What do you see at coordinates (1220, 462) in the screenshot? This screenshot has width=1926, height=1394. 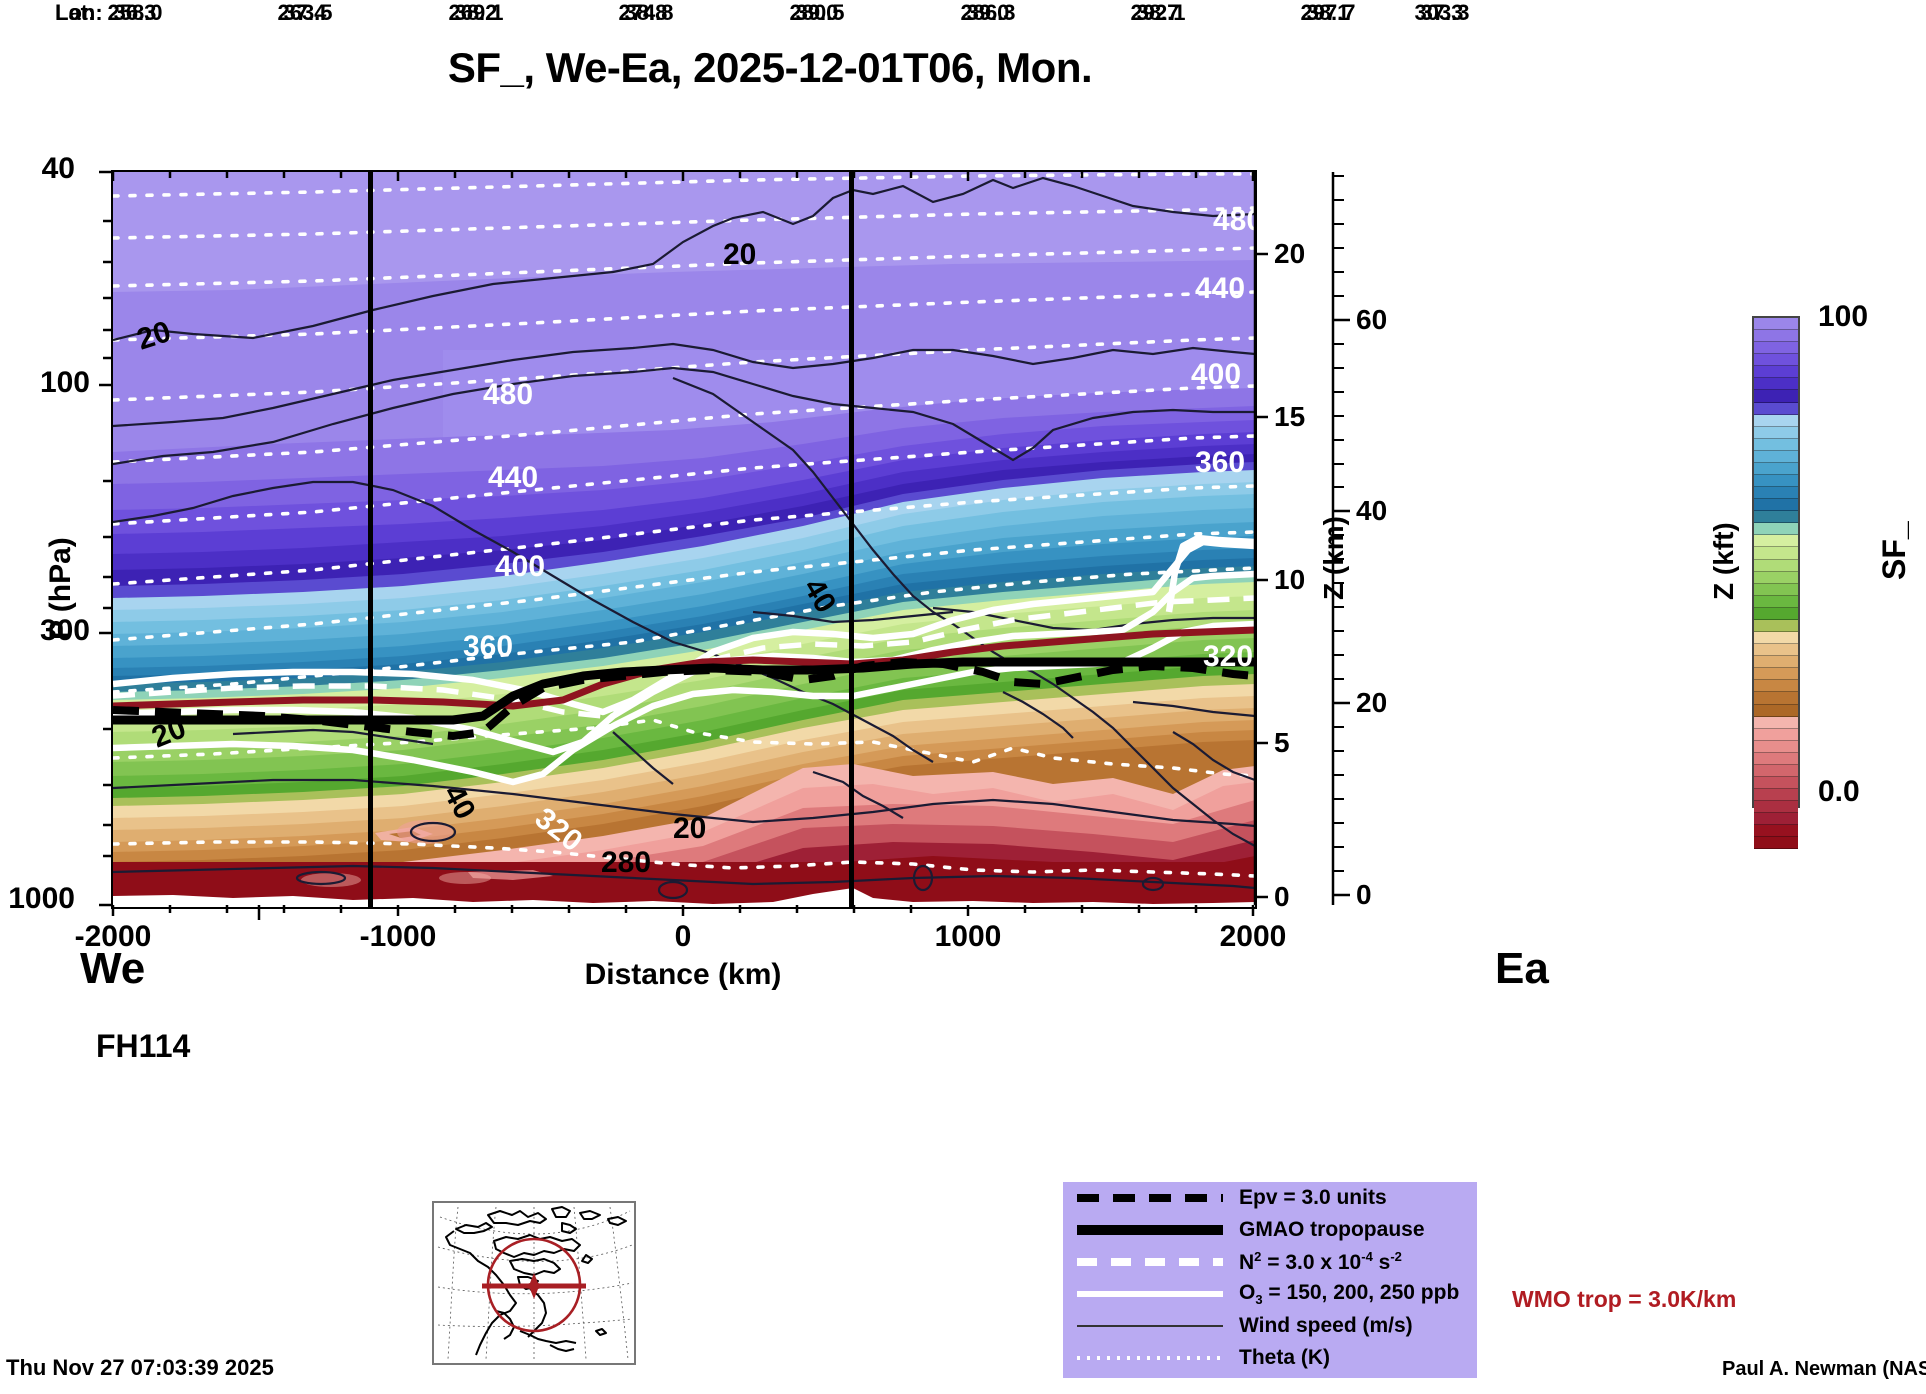 I see `svg-text: 360` at bounding box center [1220, 462].